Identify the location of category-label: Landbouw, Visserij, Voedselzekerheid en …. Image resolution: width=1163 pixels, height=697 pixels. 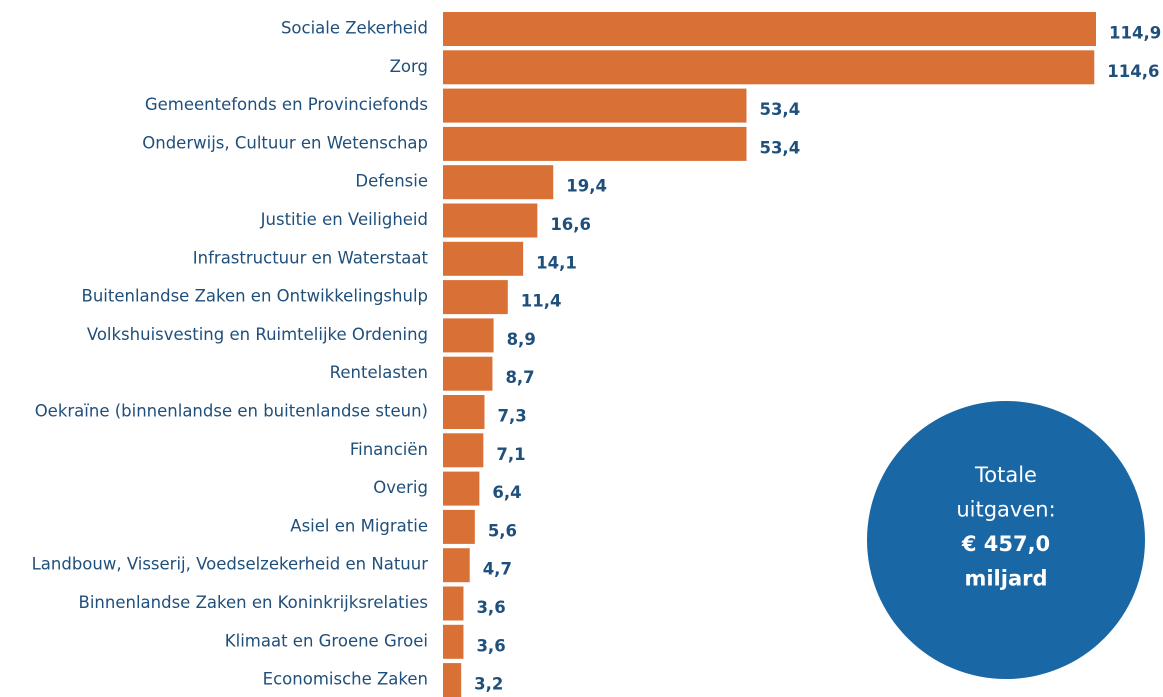
(230, 564).